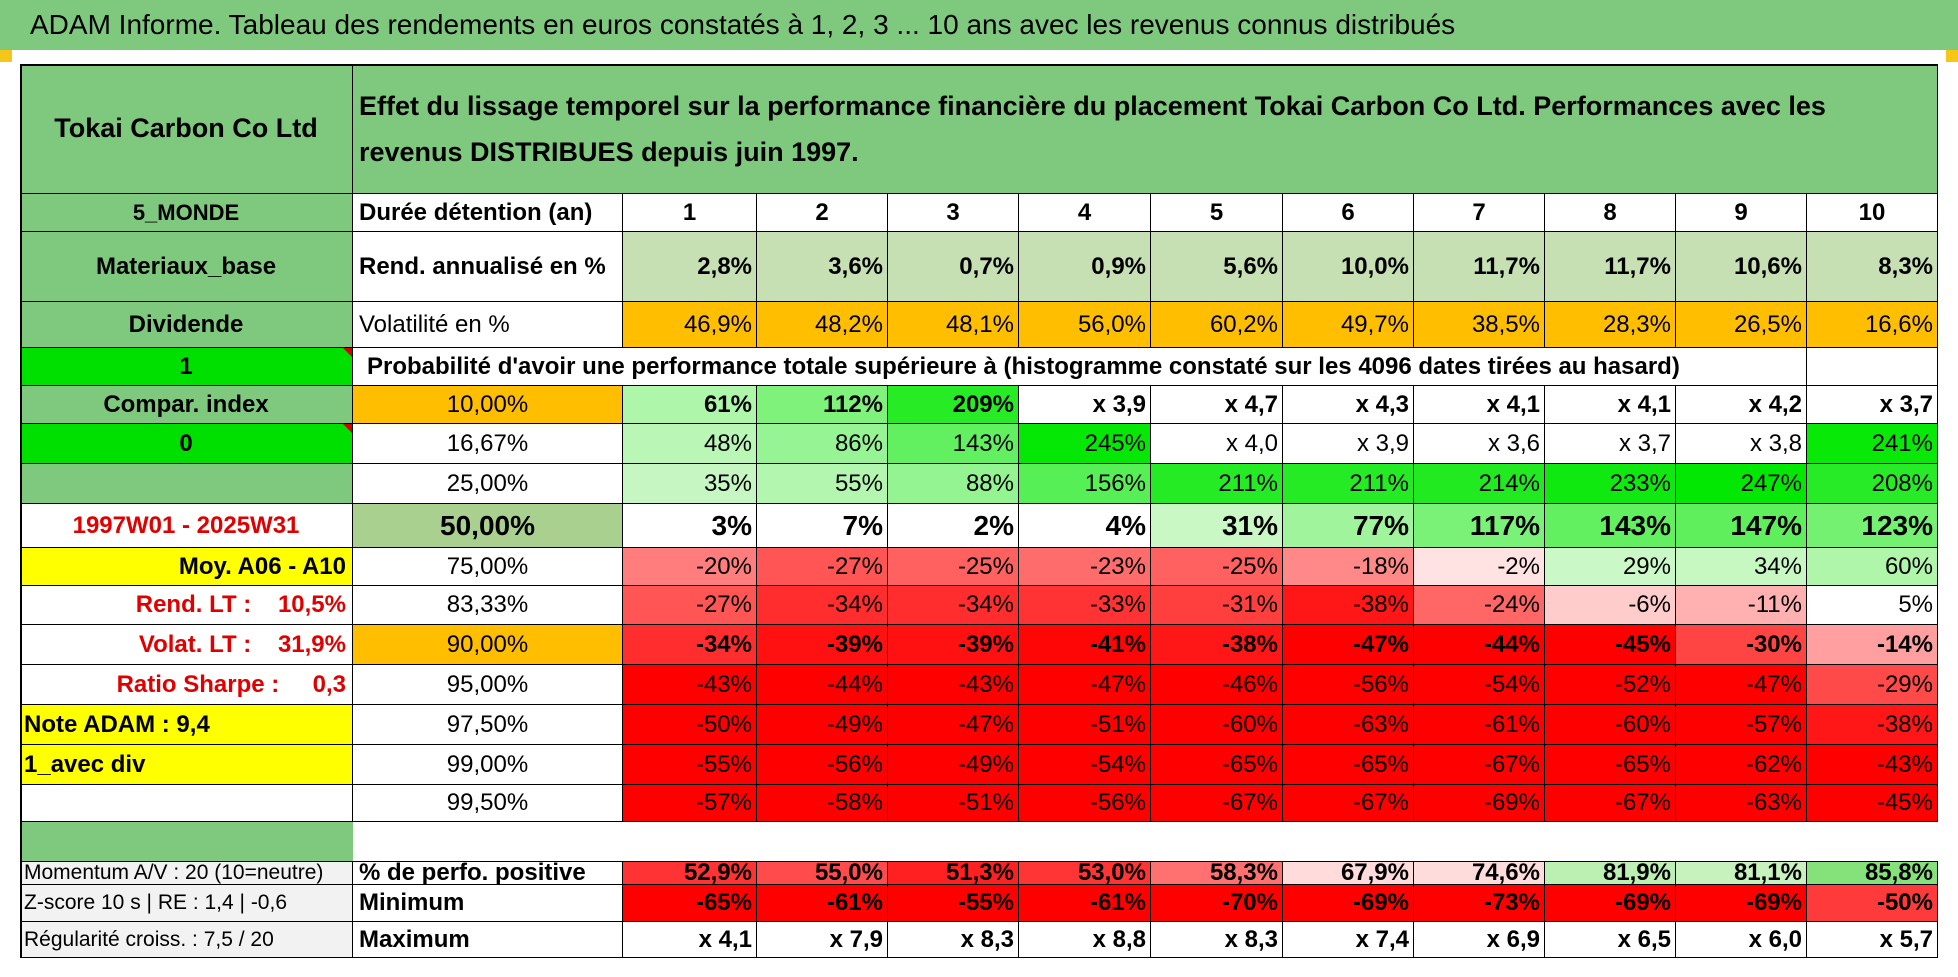 The image size is (1958, 977). Describe the element at coordinates (1741, 645) in the screenshot. I see `prob-value: -30%` at that location.